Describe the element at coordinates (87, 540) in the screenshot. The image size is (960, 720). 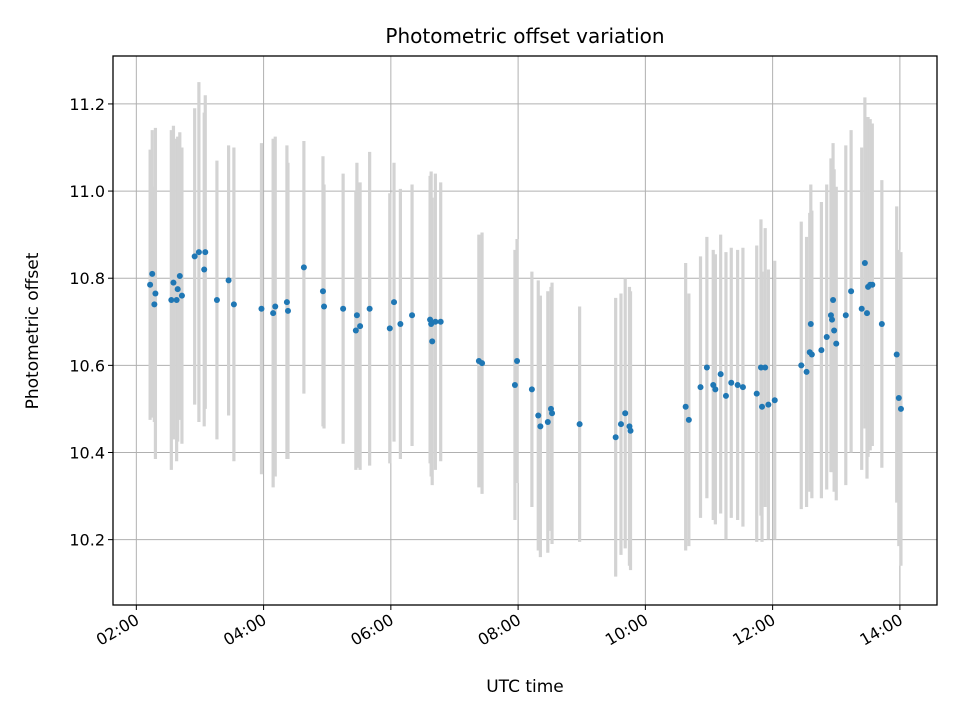
I see `y-tick-label: 10.2` at that location.